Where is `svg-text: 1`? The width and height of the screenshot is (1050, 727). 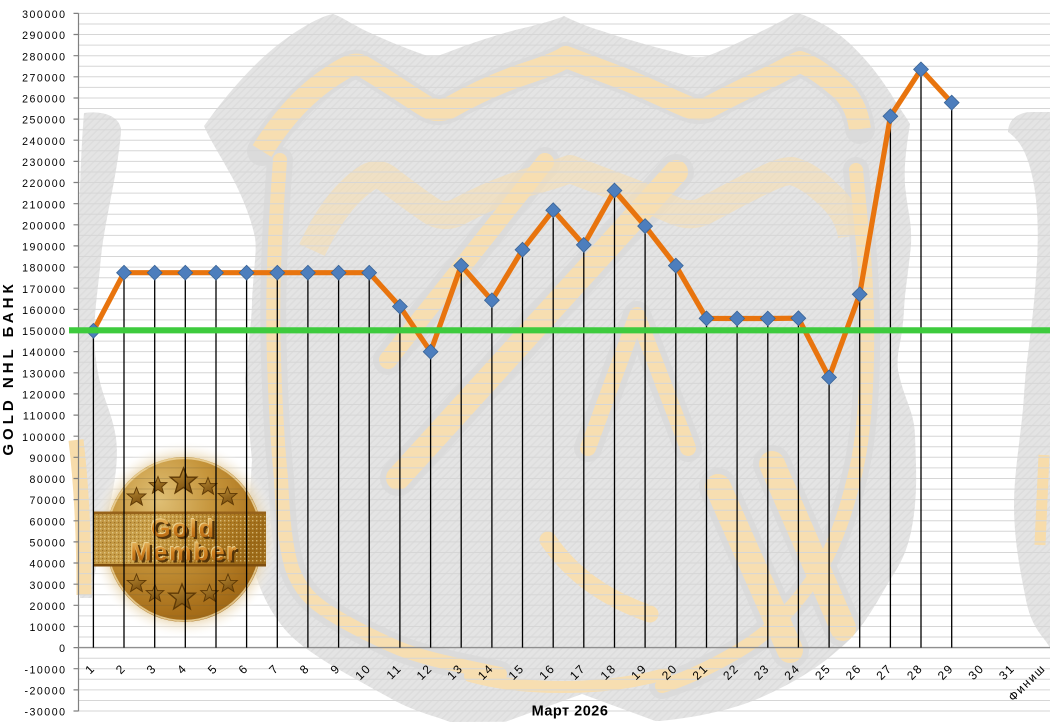
svg-text: 1 is located at coordinates (90, 669).